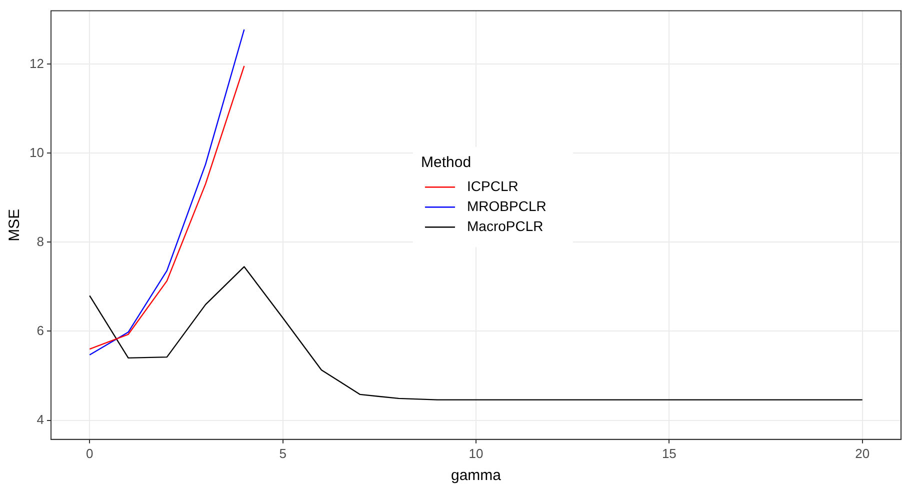  Describe the element at coordinates (505, 226) in the screenshot. I see `legend-label: MacroPCLR` at that location.